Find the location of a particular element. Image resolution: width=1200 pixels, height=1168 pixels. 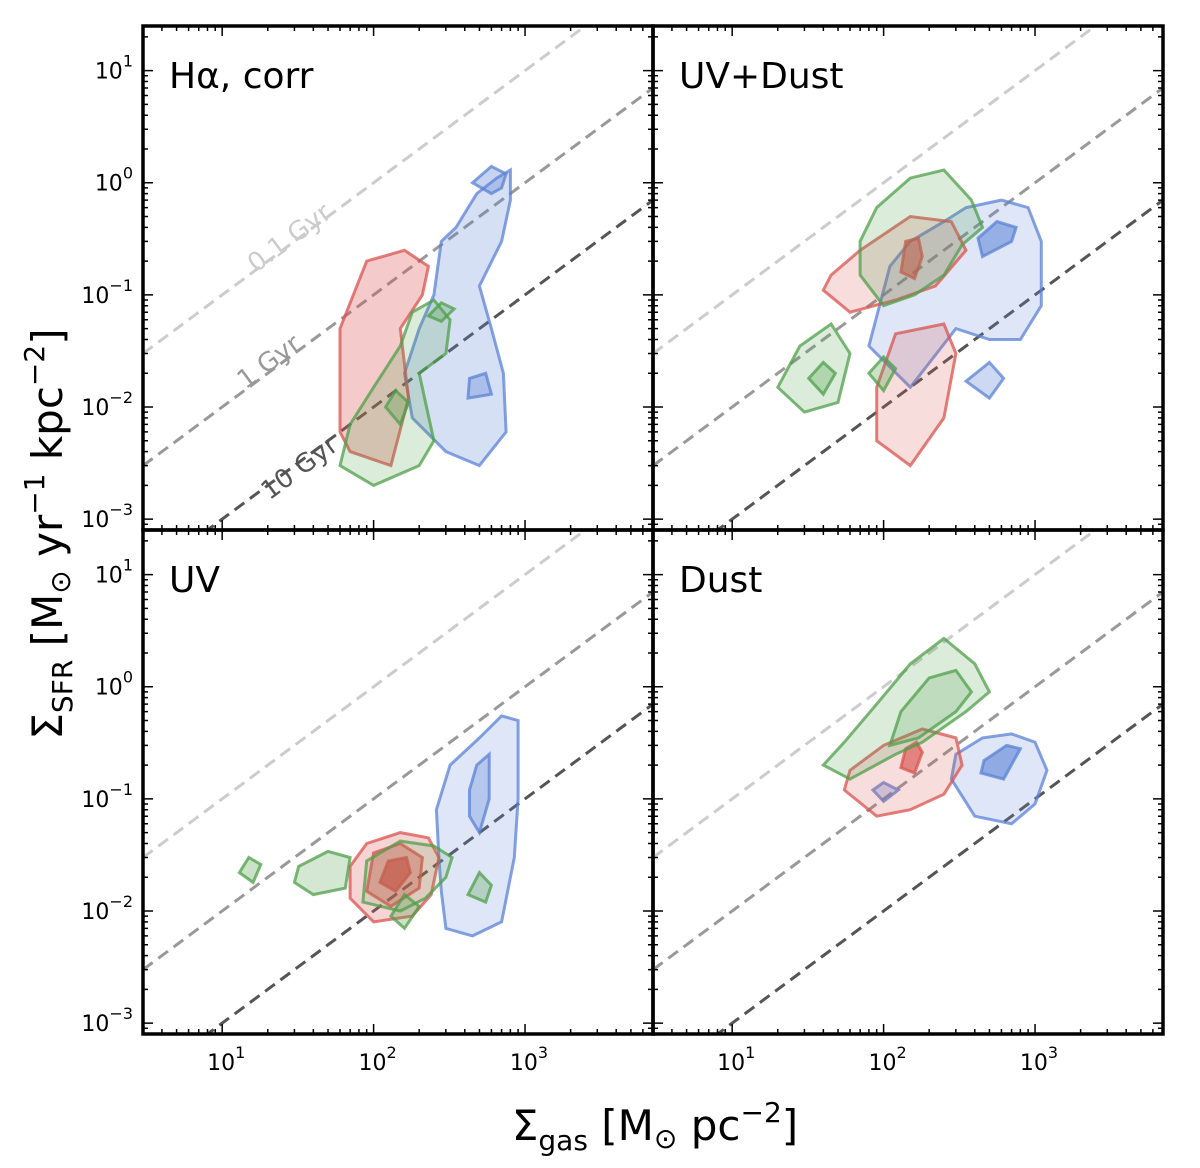

panel-label: UV is located at coordinates (194, 580).